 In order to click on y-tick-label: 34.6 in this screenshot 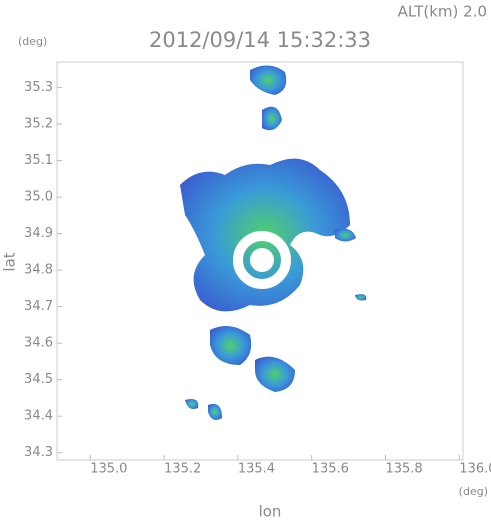, I will do `click(38, 343)`.